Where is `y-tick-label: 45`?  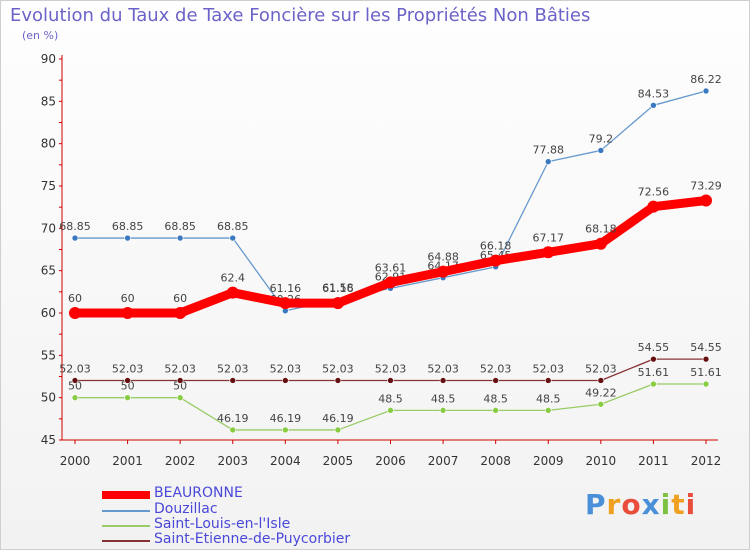 y-tick-label: 45 is located at coordinates (48, 440).